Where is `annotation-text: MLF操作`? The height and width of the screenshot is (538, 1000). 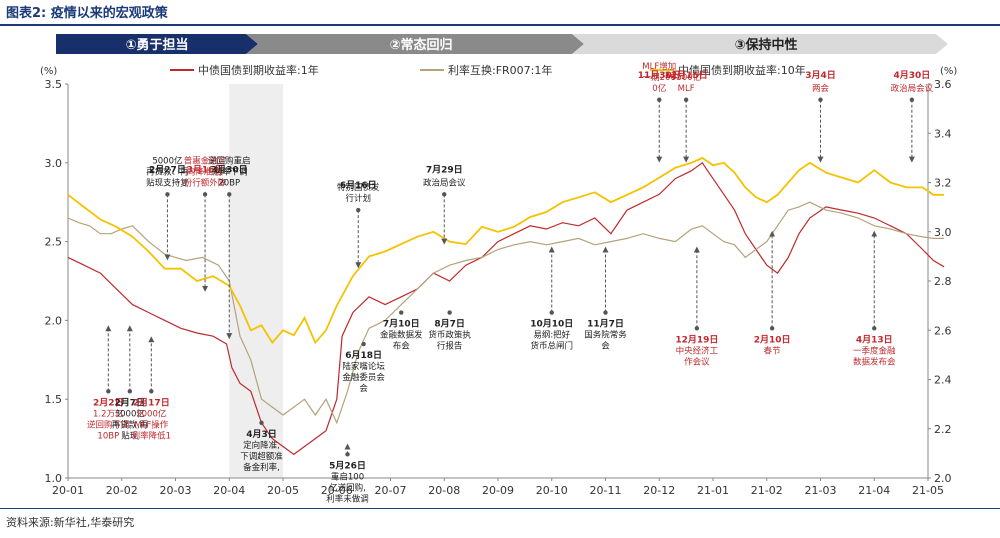 annotation-text: MLF操作 is located at coordinates (151, 424).